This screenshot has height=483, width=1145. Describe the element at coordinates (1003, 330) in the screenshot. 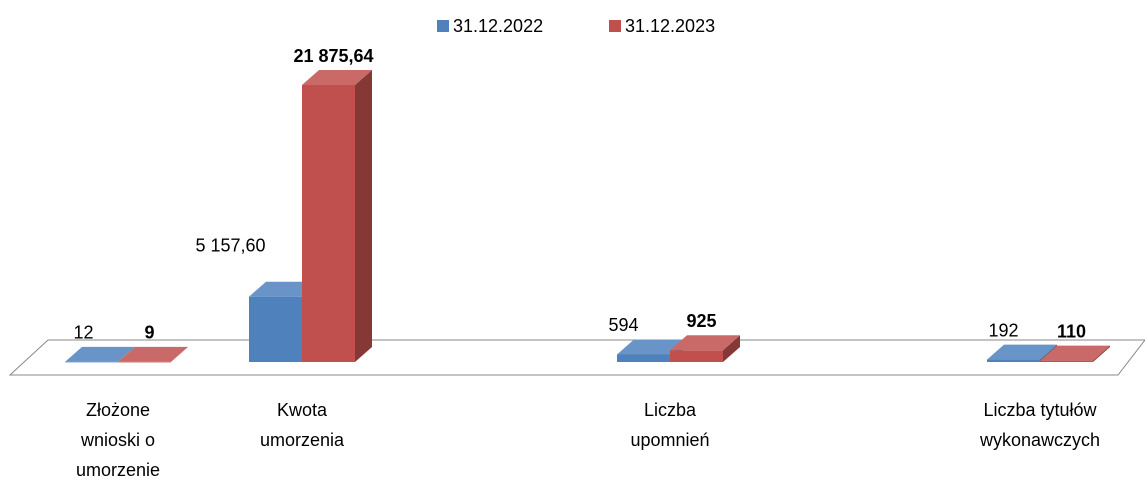

I see `data-label: 192` at that location.